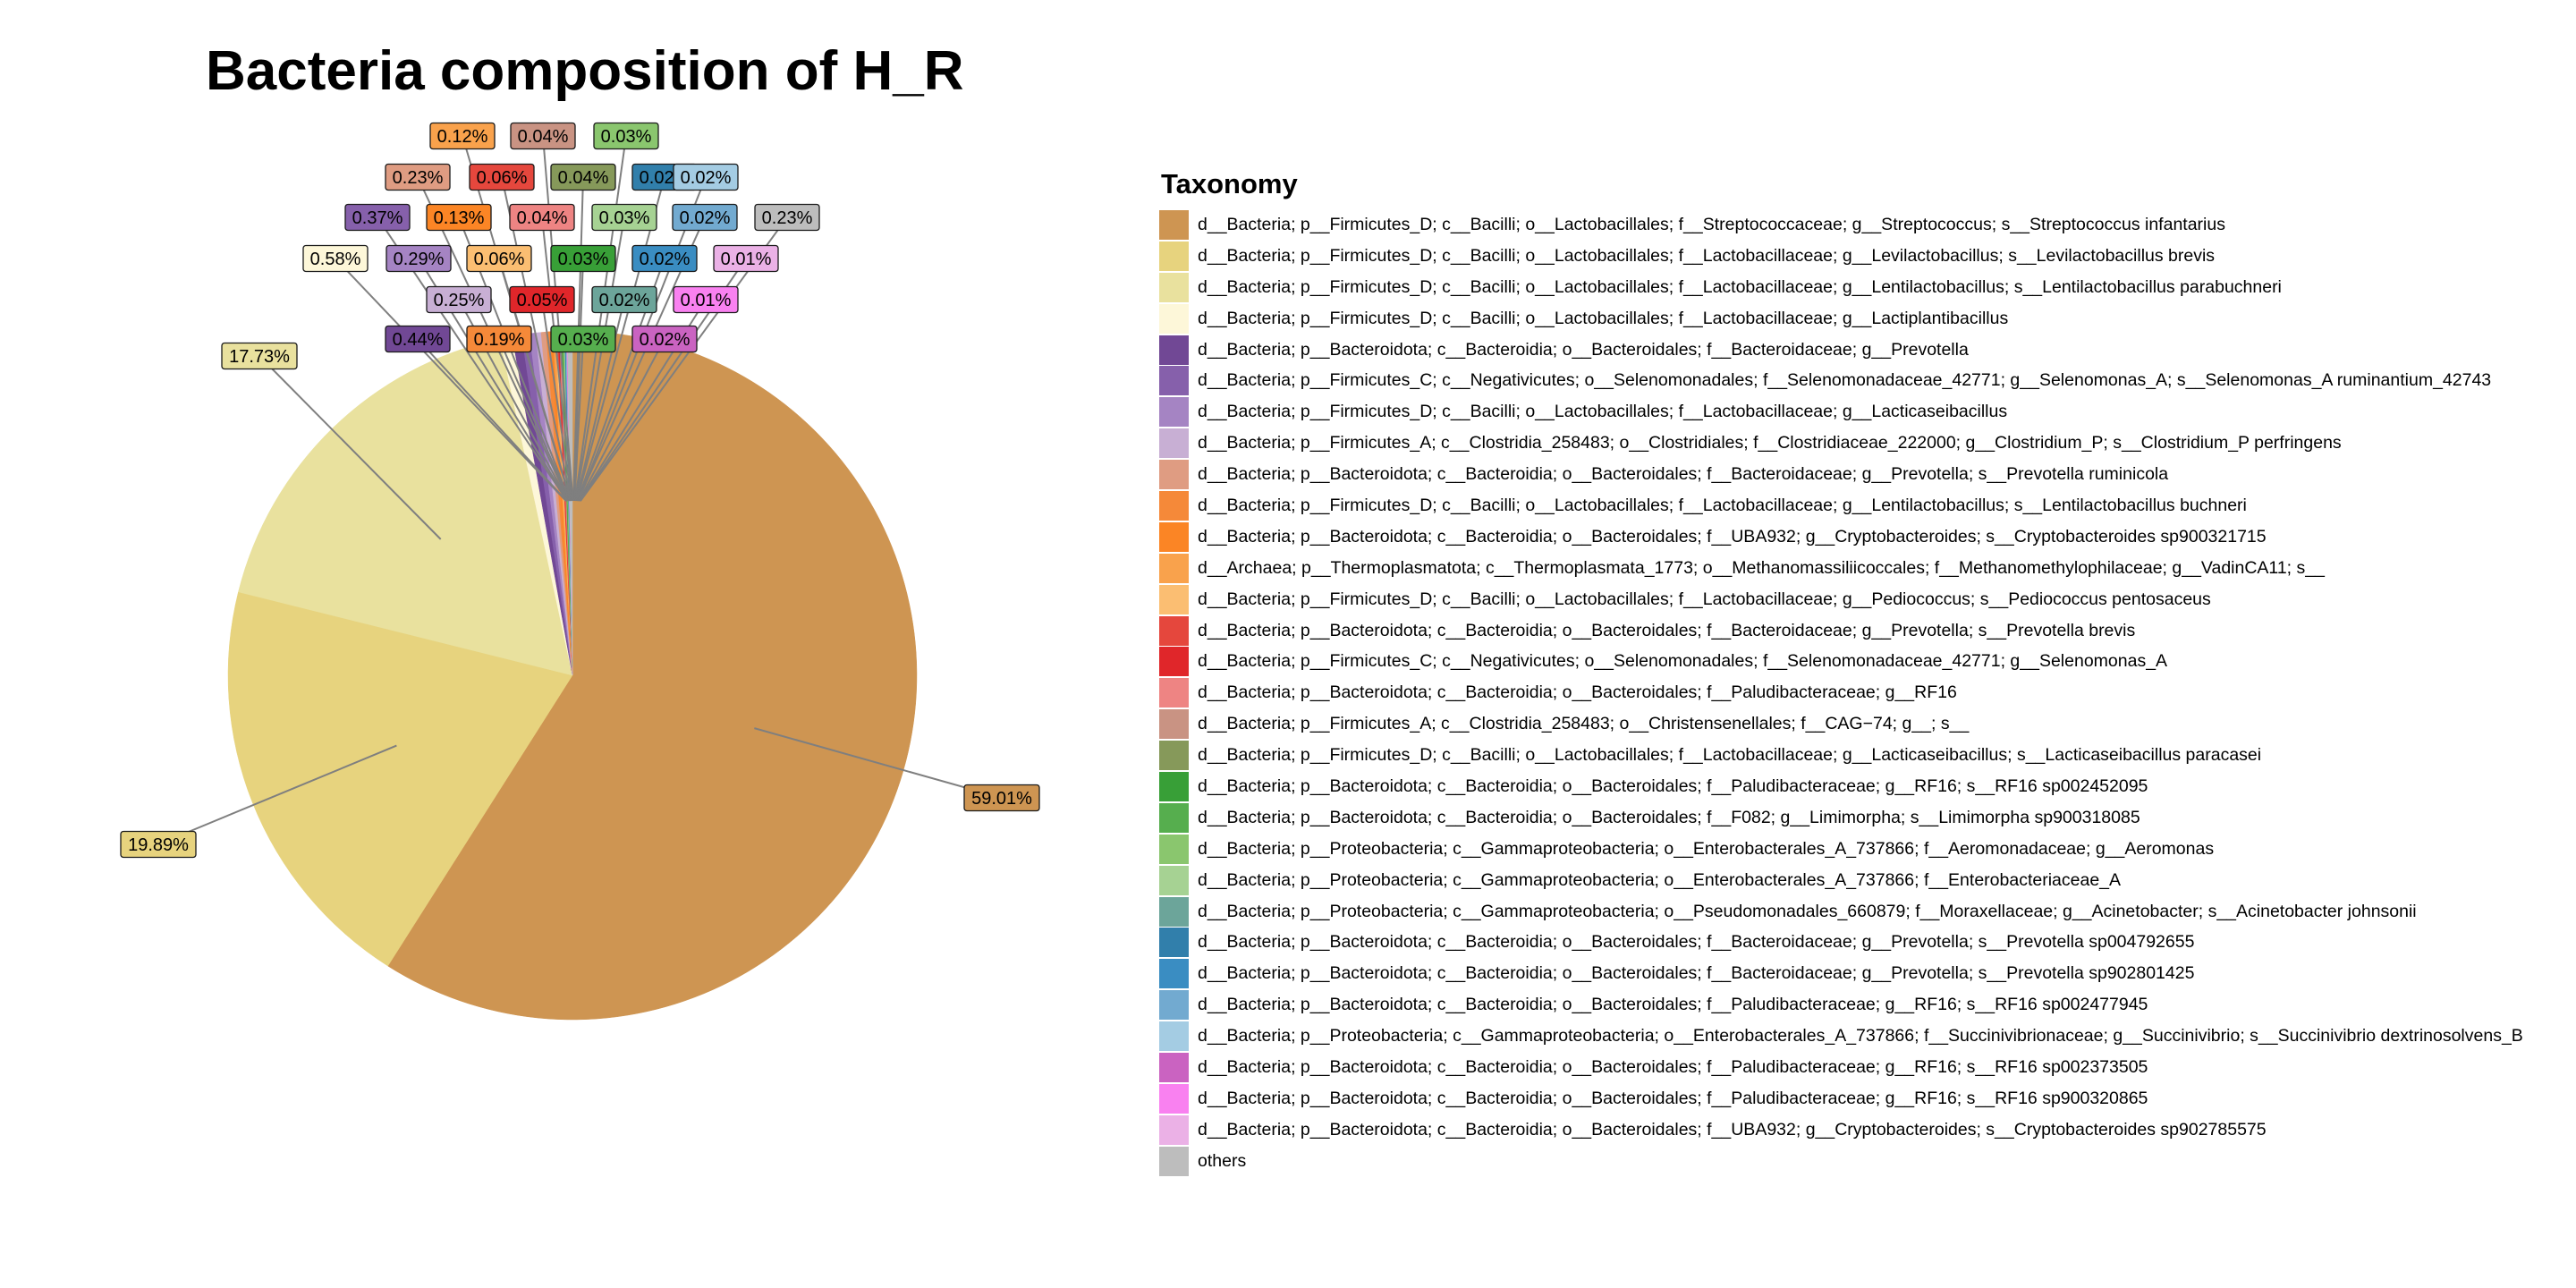  I want to click on slice-label-text: 19.89%, so click(158, 845).